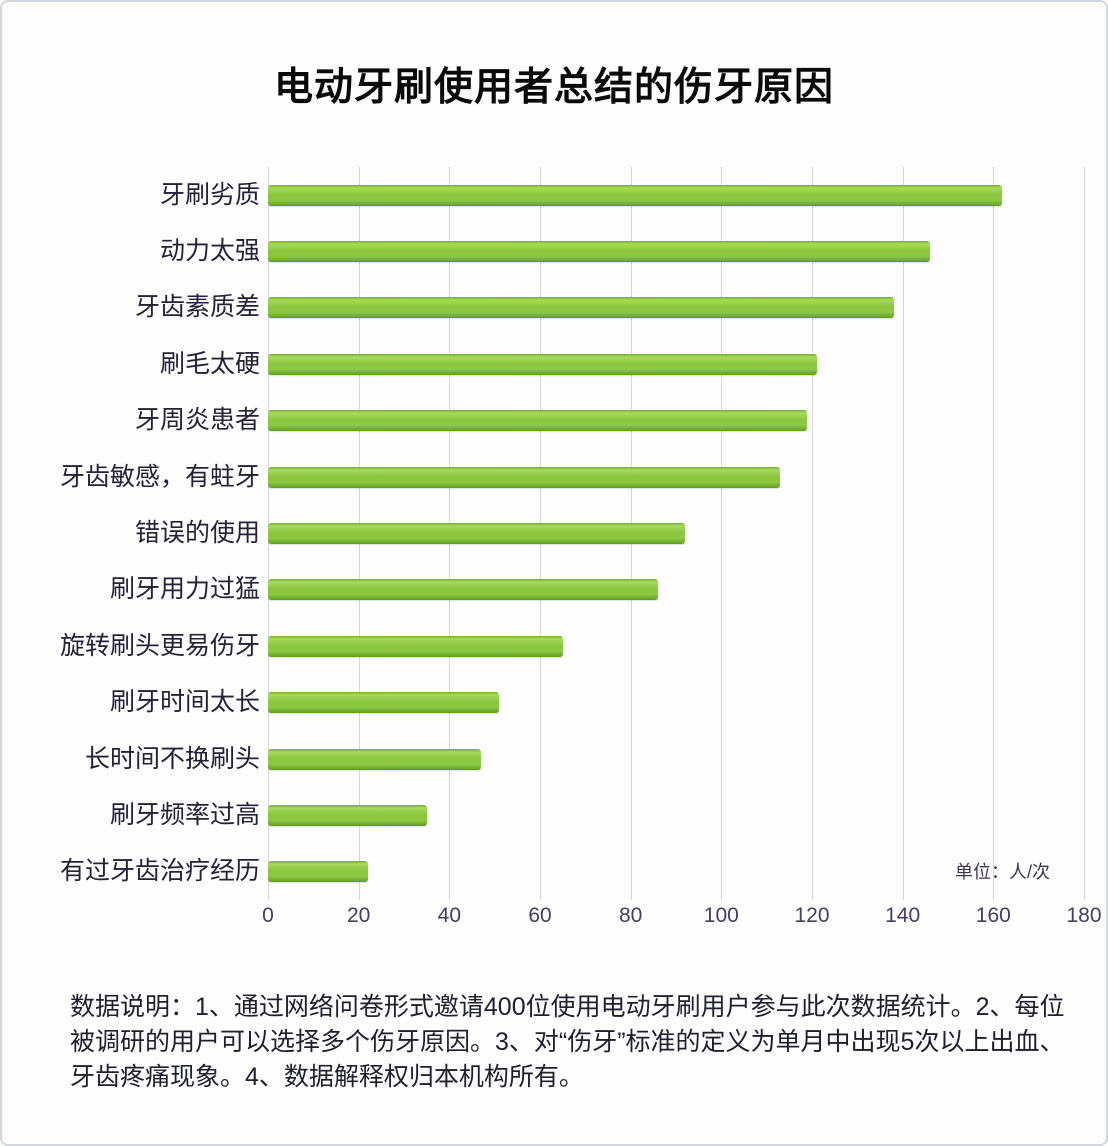 The image size is (1108, 1146). What do you see at coordinates (197, 533) in the screenshot?
I see `category-label-6: 错误的使用` at bounding box center [197, 533].